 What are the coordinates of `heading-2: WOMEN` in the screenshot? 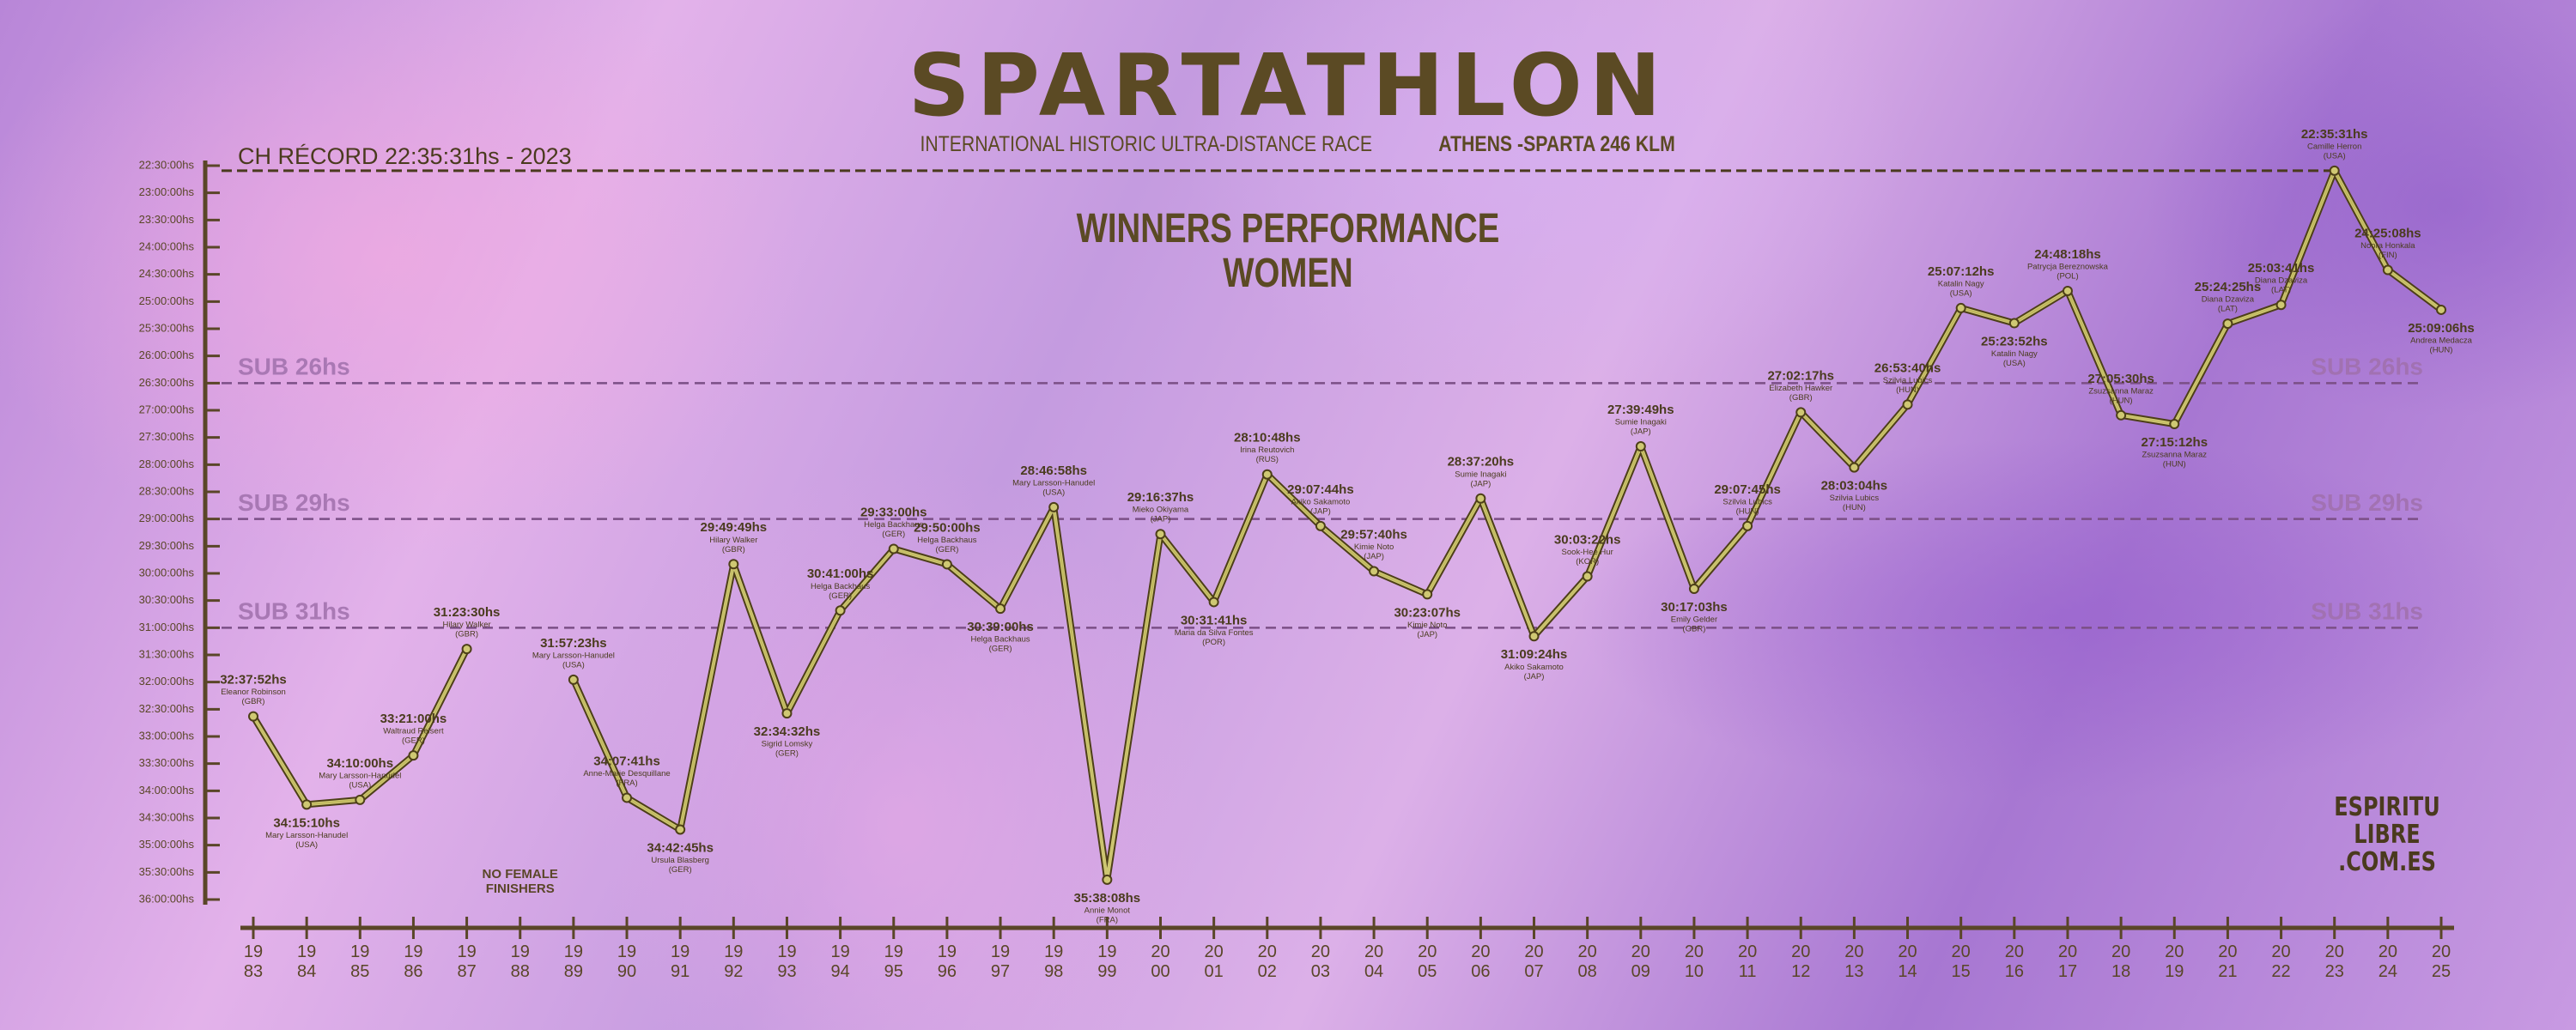 It's located at (1288, 273).